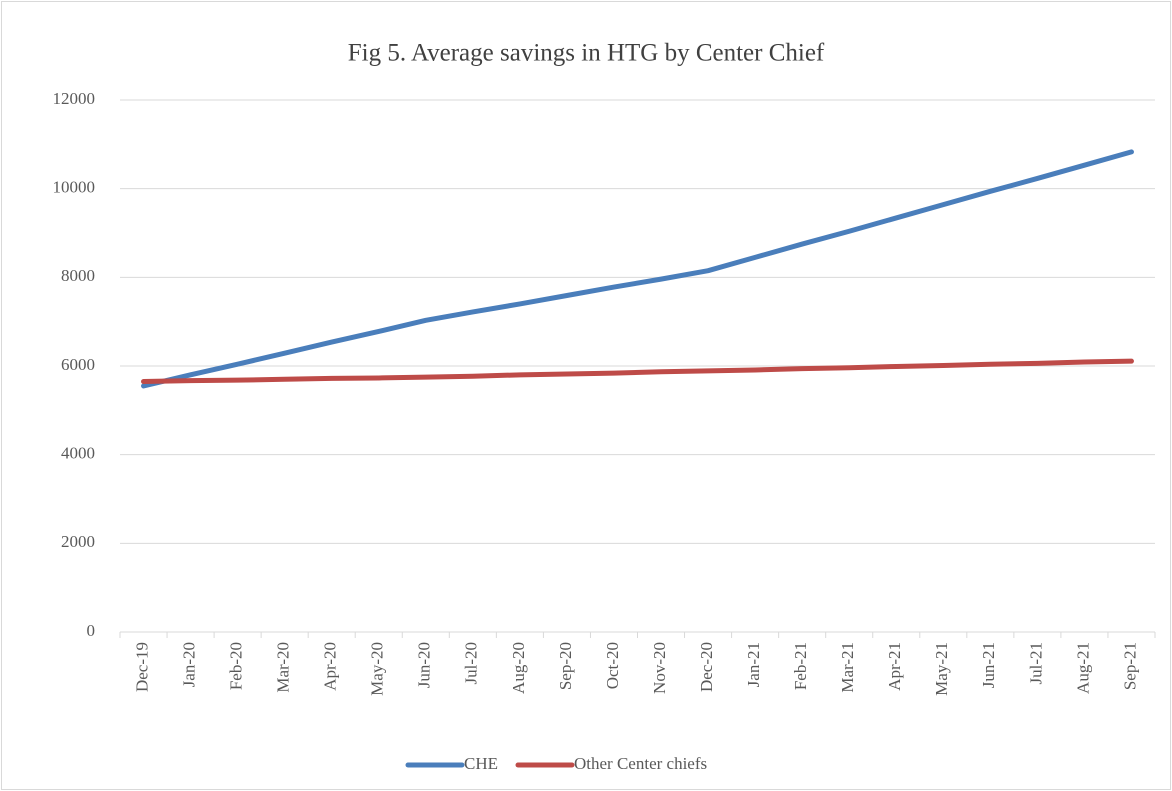 The height and width of the screenshot is (791, 1172). I want to click on x-tick-label: Apr-21, so click(894, 666).